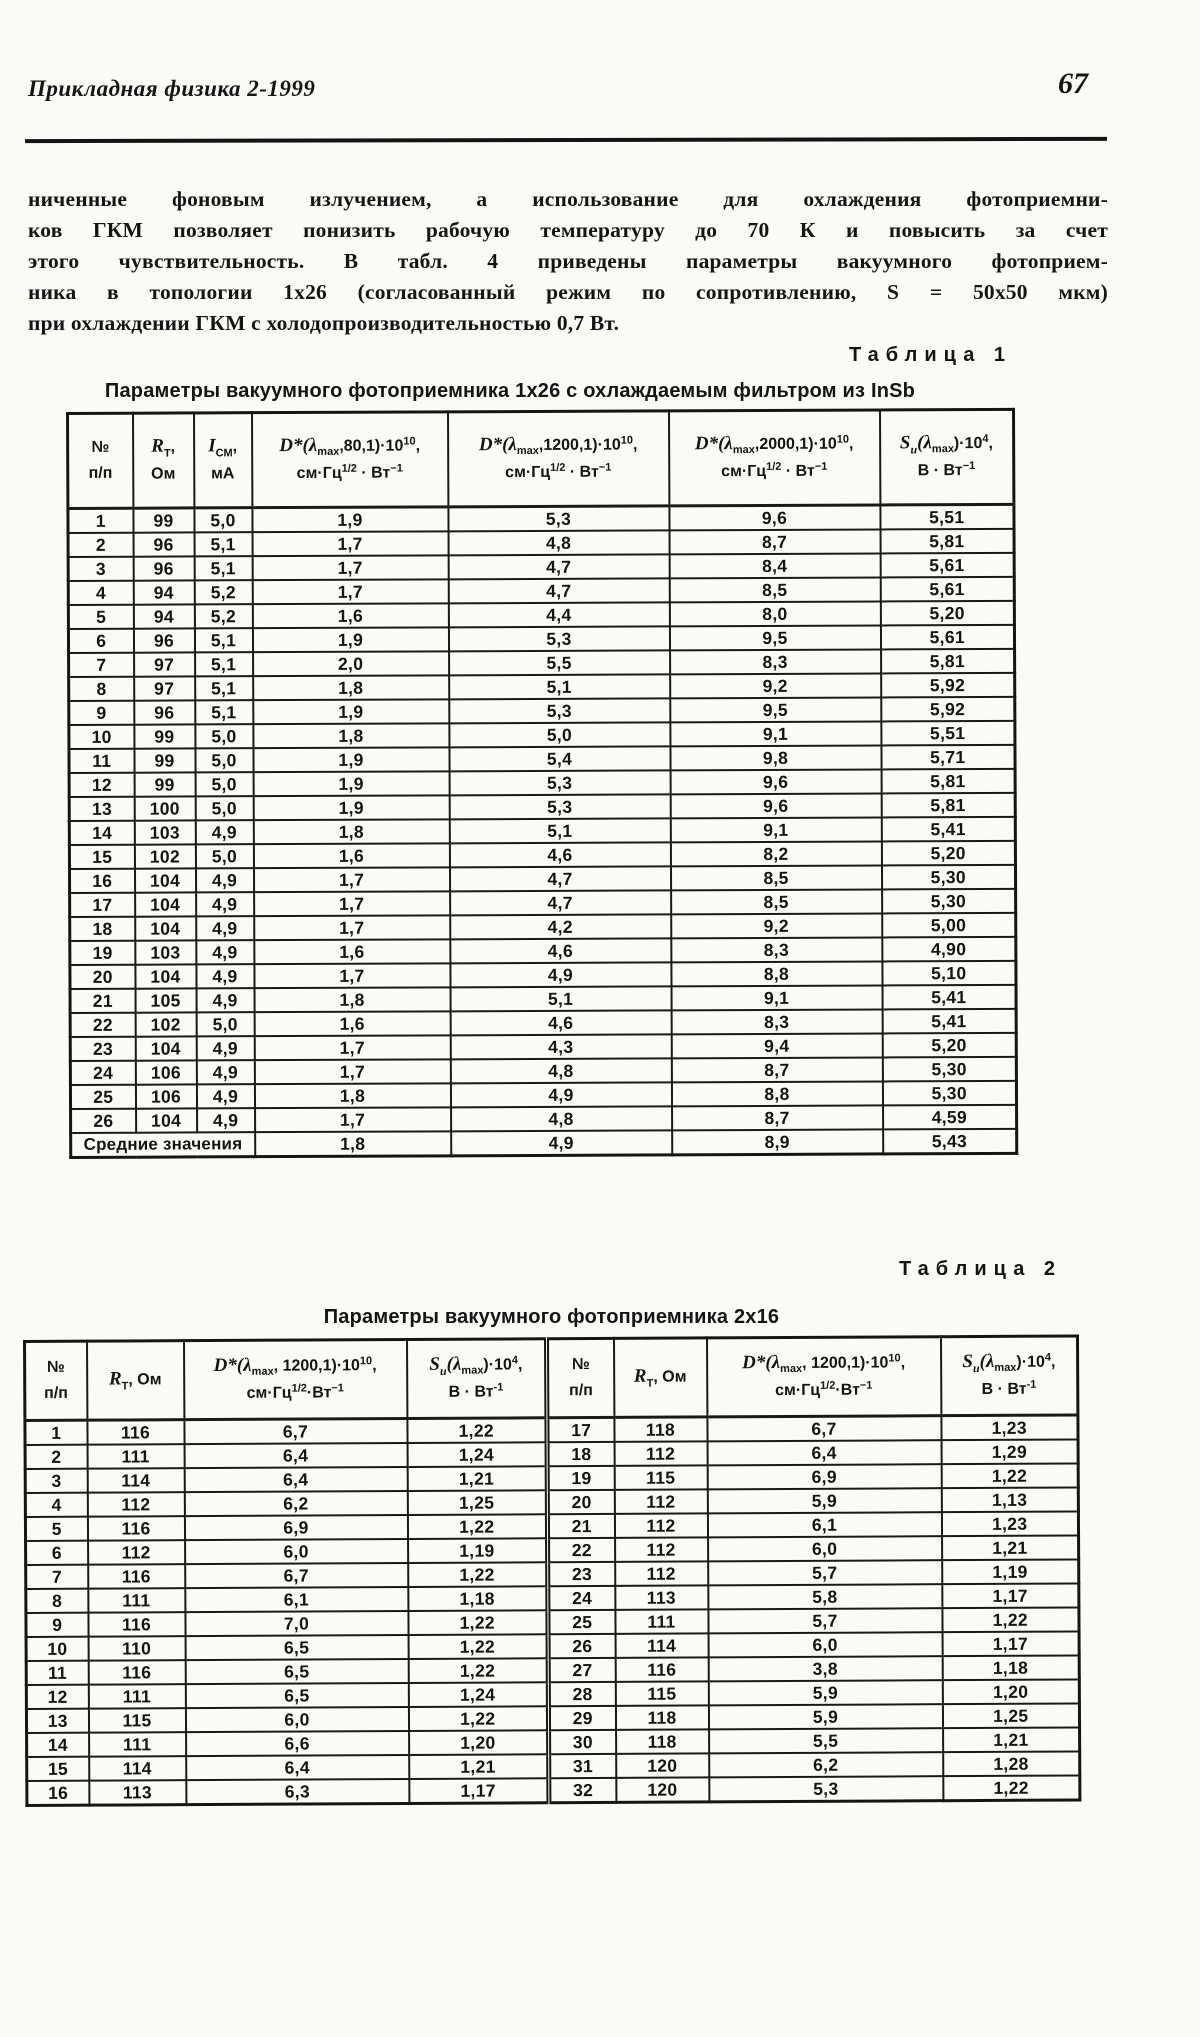 The height and width of the screenshot is (2037, 1200). I want to click on cell: 32, so click(582, 1790).